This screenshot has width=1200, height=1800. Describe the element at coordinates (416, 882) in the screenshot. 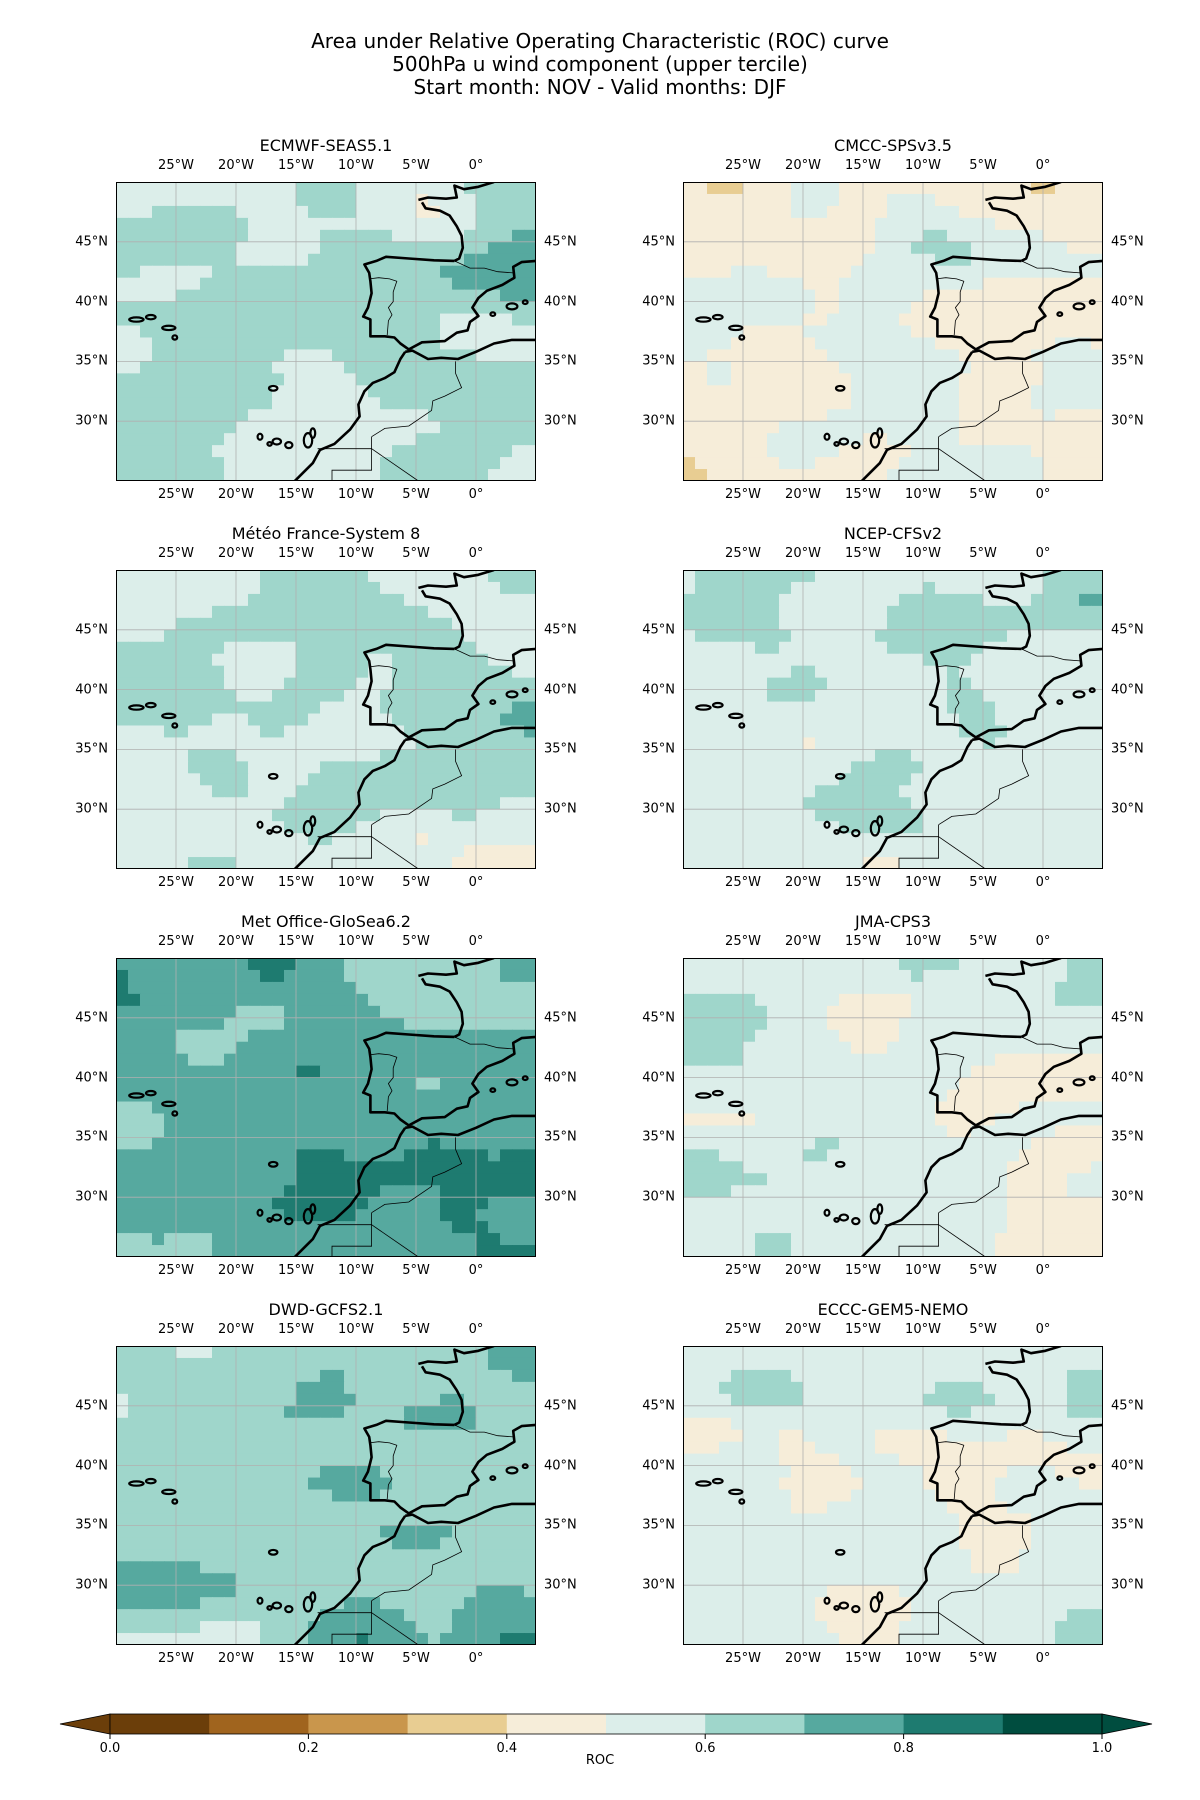

I see `lon-tick-bottom: 5°W` at that location.